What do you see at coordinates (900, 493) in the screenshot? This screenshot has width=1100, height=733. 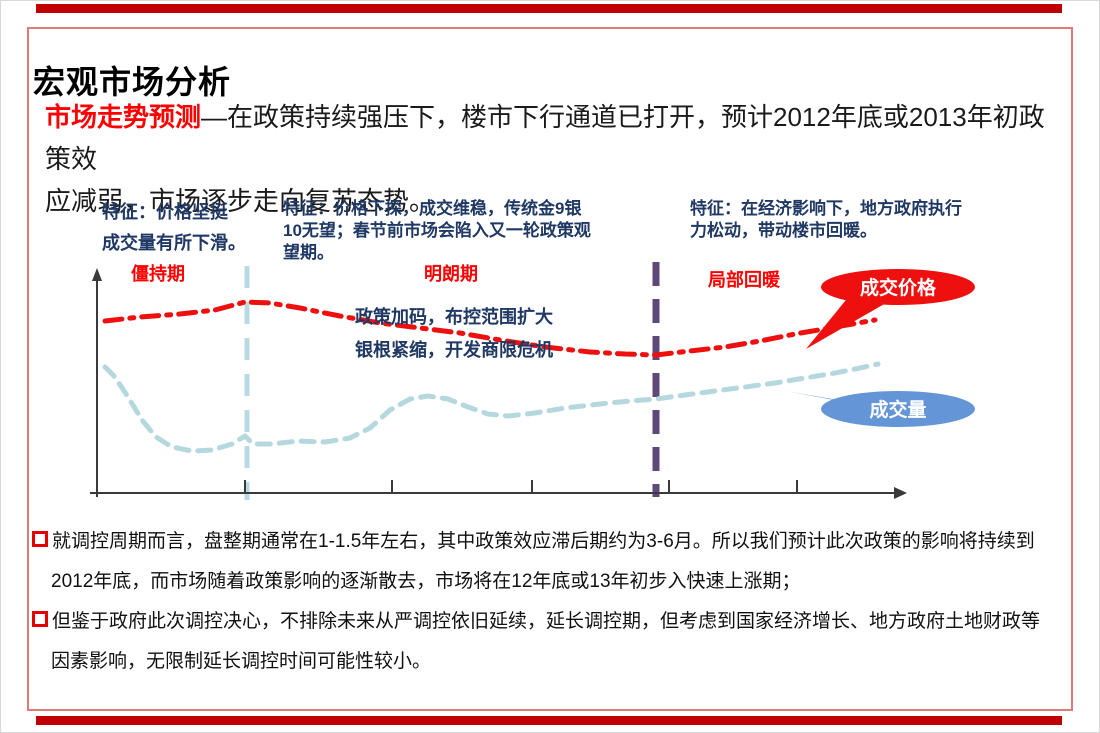 I see `x-axis-arrow-icon` at bounding box center [900, 493].